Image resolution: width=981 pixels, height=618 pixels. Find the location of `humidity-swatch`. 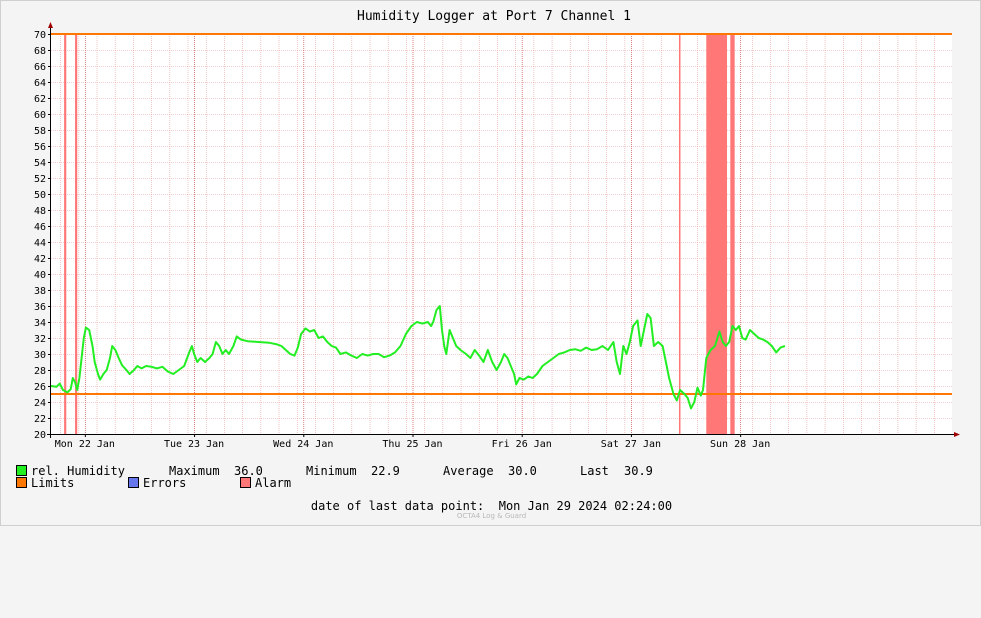

humidity-swatch is located at coordinates (21, 470).